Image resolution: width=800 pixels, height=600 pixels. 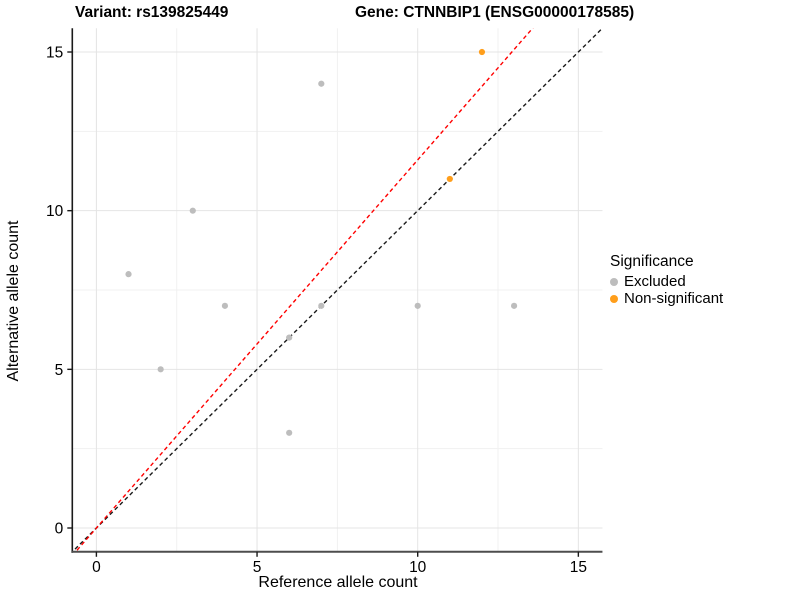 What do you see at coordinates (655, 281) in the screenshot?
I see `legend-item-label: Excluded` at bounding box center [655, 281].